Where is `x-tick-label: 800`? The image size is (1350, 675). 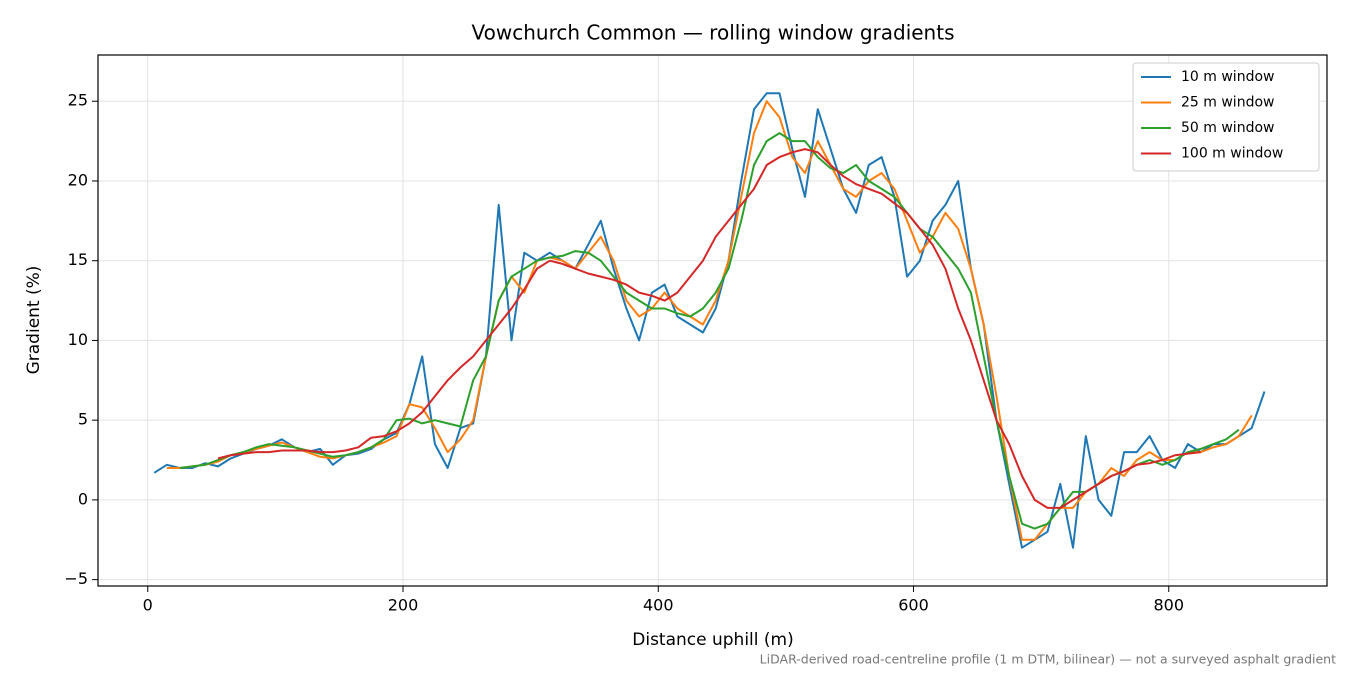 x-tick-label: 800 is located at coordinates (1168, 605).